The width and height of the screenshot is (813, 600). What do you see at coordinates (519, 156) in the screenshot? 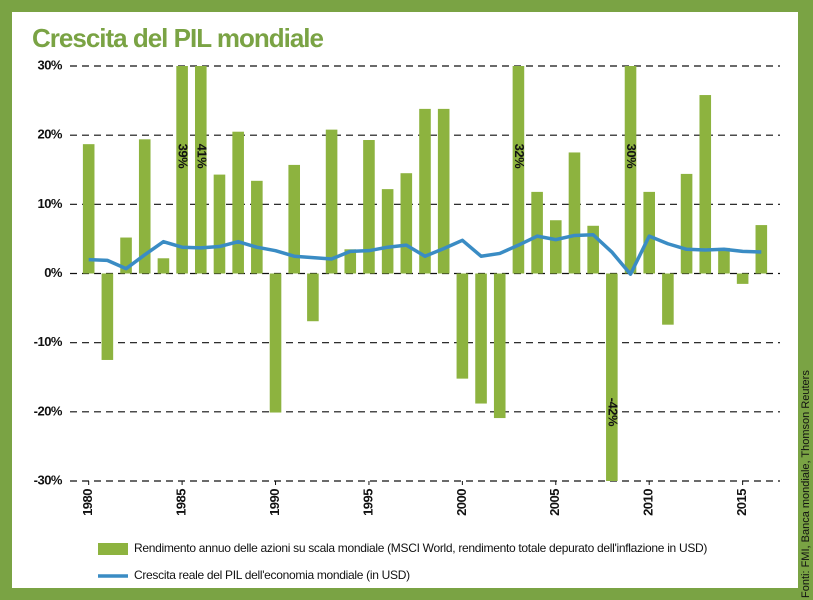
I see `value-label: 32%` at bounding box center [519, 156].